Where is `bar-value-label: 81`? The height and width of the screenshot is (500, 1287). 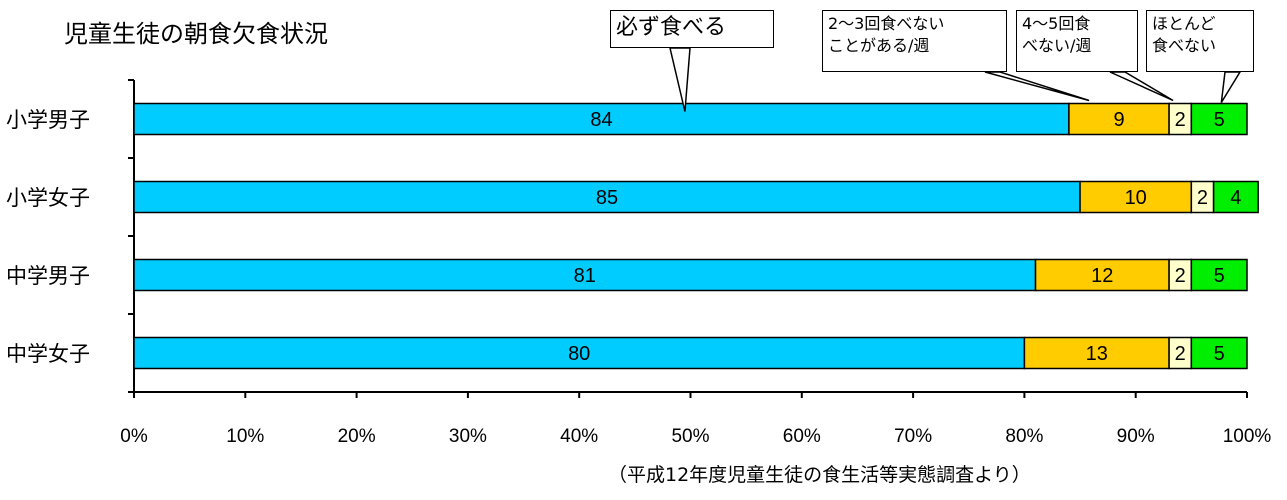
bar-value-label: 81 is located at coordinates (585, 276).